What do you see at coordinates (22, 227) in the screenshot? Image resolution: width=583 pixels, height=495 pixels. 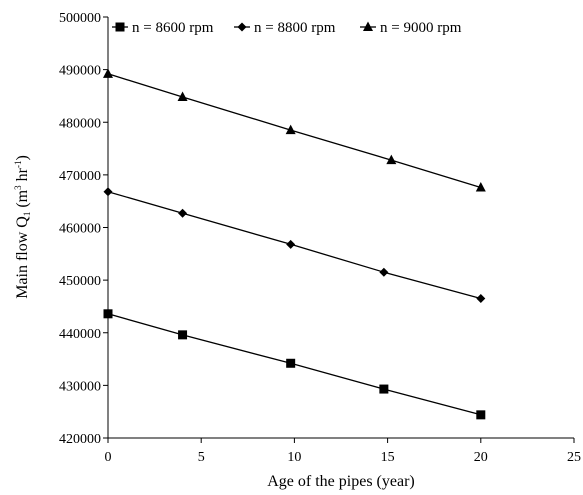 I see `y-axis-title: Main flow Q1 (m3 hr-1)` at bounding box center [22, 227].